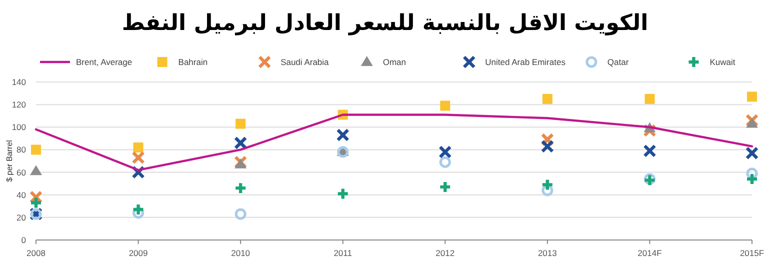 The height and width of the screenshot is (276, 770). Describe the element at coordinates (752, 253) in the screenshot. I see `x-tick-label: 2015F` at that location.